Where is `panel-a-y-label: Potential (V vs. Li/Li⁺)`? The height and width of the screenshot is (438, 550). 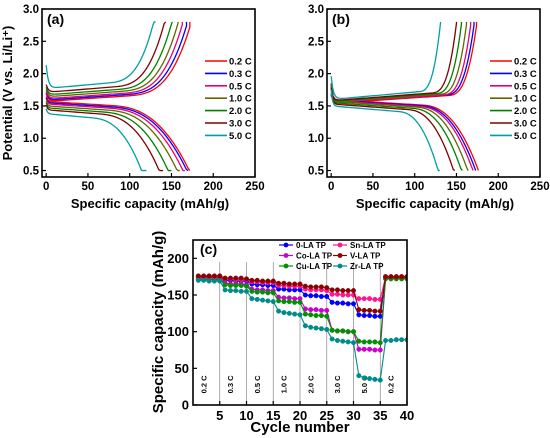 panel-a-y-label: Potential (V vs. Li/Li⁺) is located at coordinates (7, 93).